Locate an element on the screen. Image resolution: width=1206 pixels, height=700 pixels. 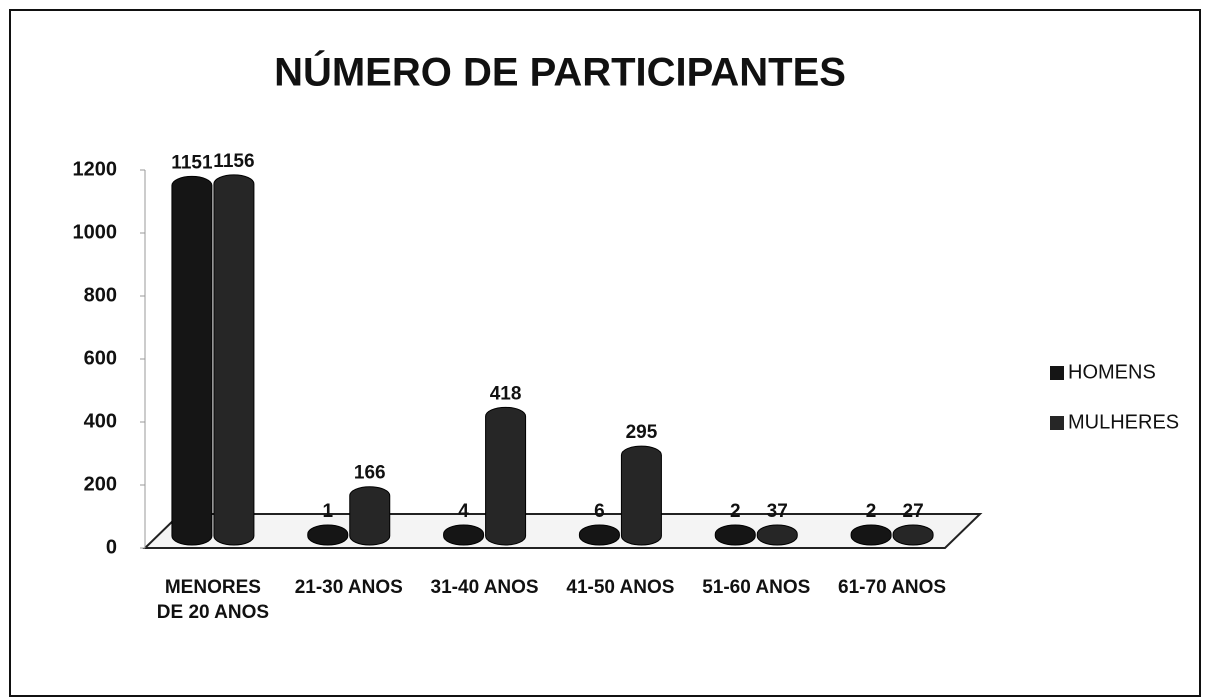
value-label: 166 is located at coordinates (370, 473).